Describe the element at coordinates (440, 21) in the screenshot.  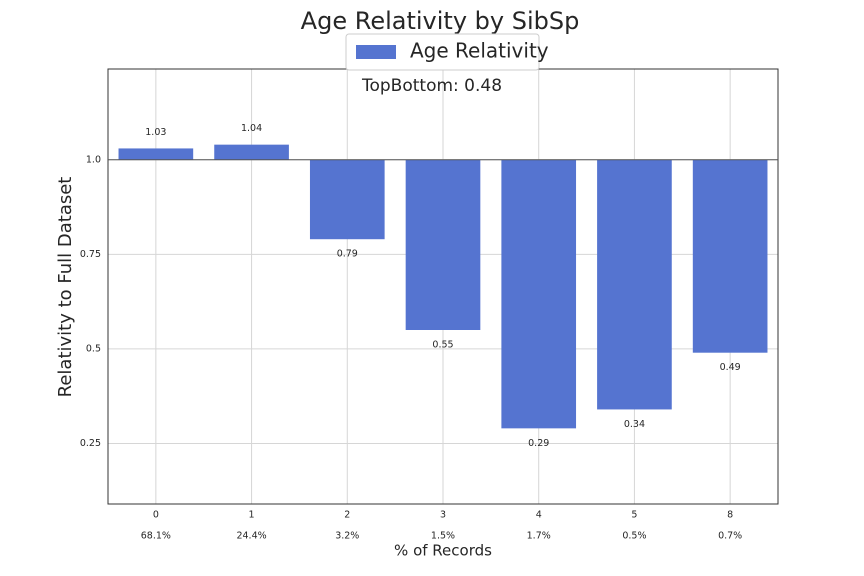
I see `chart-title: Age Relativity by SibSp` at that location.